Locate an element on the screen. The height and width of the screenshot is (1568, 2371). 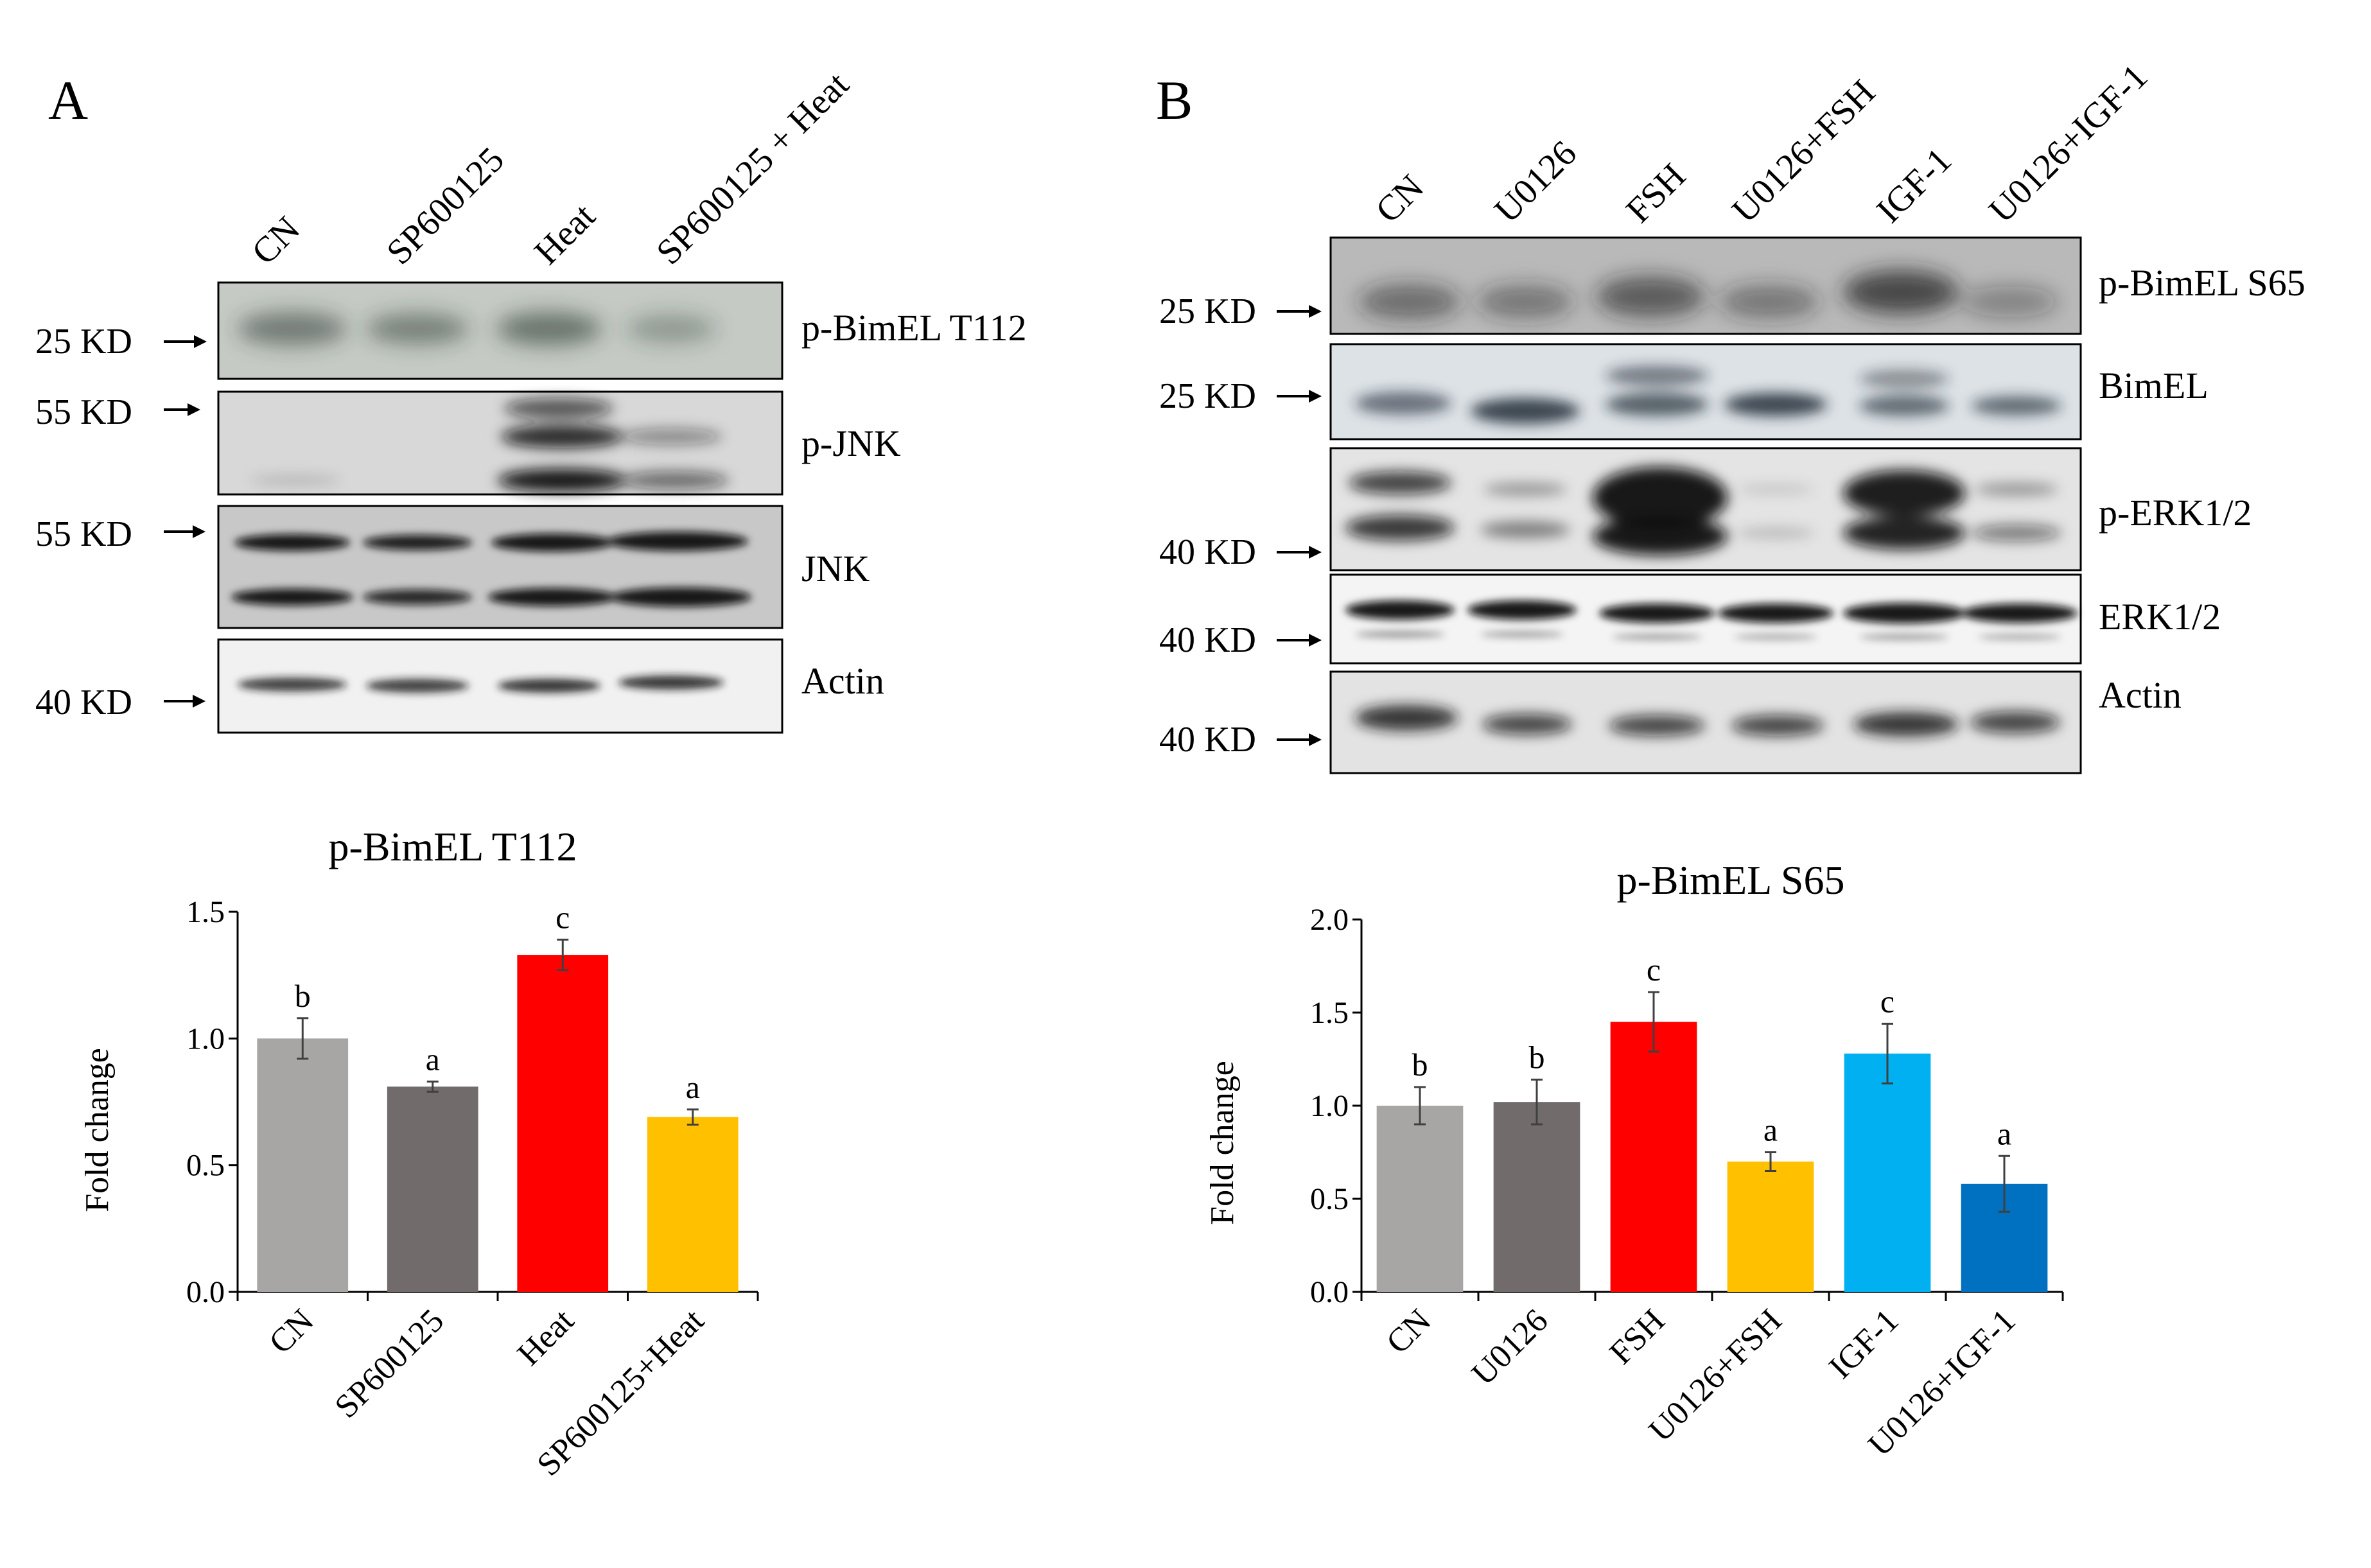
blot-b-p-bimel-s65 is located at coordinates (1706, 285).